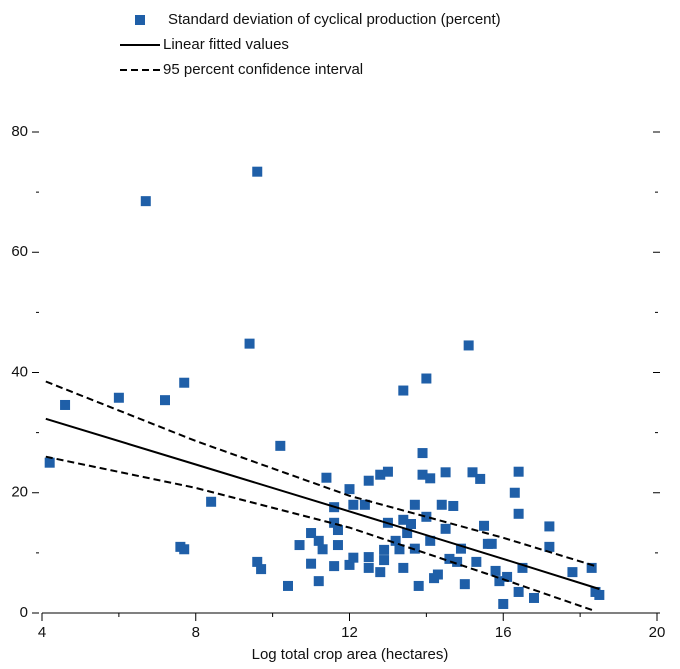 The width and height of the screenshot is (680, 669). What do you see at coordinates (19, 492) in the screenshot?
I see `y-tick-label: 20` at bounding box center [19, 492].